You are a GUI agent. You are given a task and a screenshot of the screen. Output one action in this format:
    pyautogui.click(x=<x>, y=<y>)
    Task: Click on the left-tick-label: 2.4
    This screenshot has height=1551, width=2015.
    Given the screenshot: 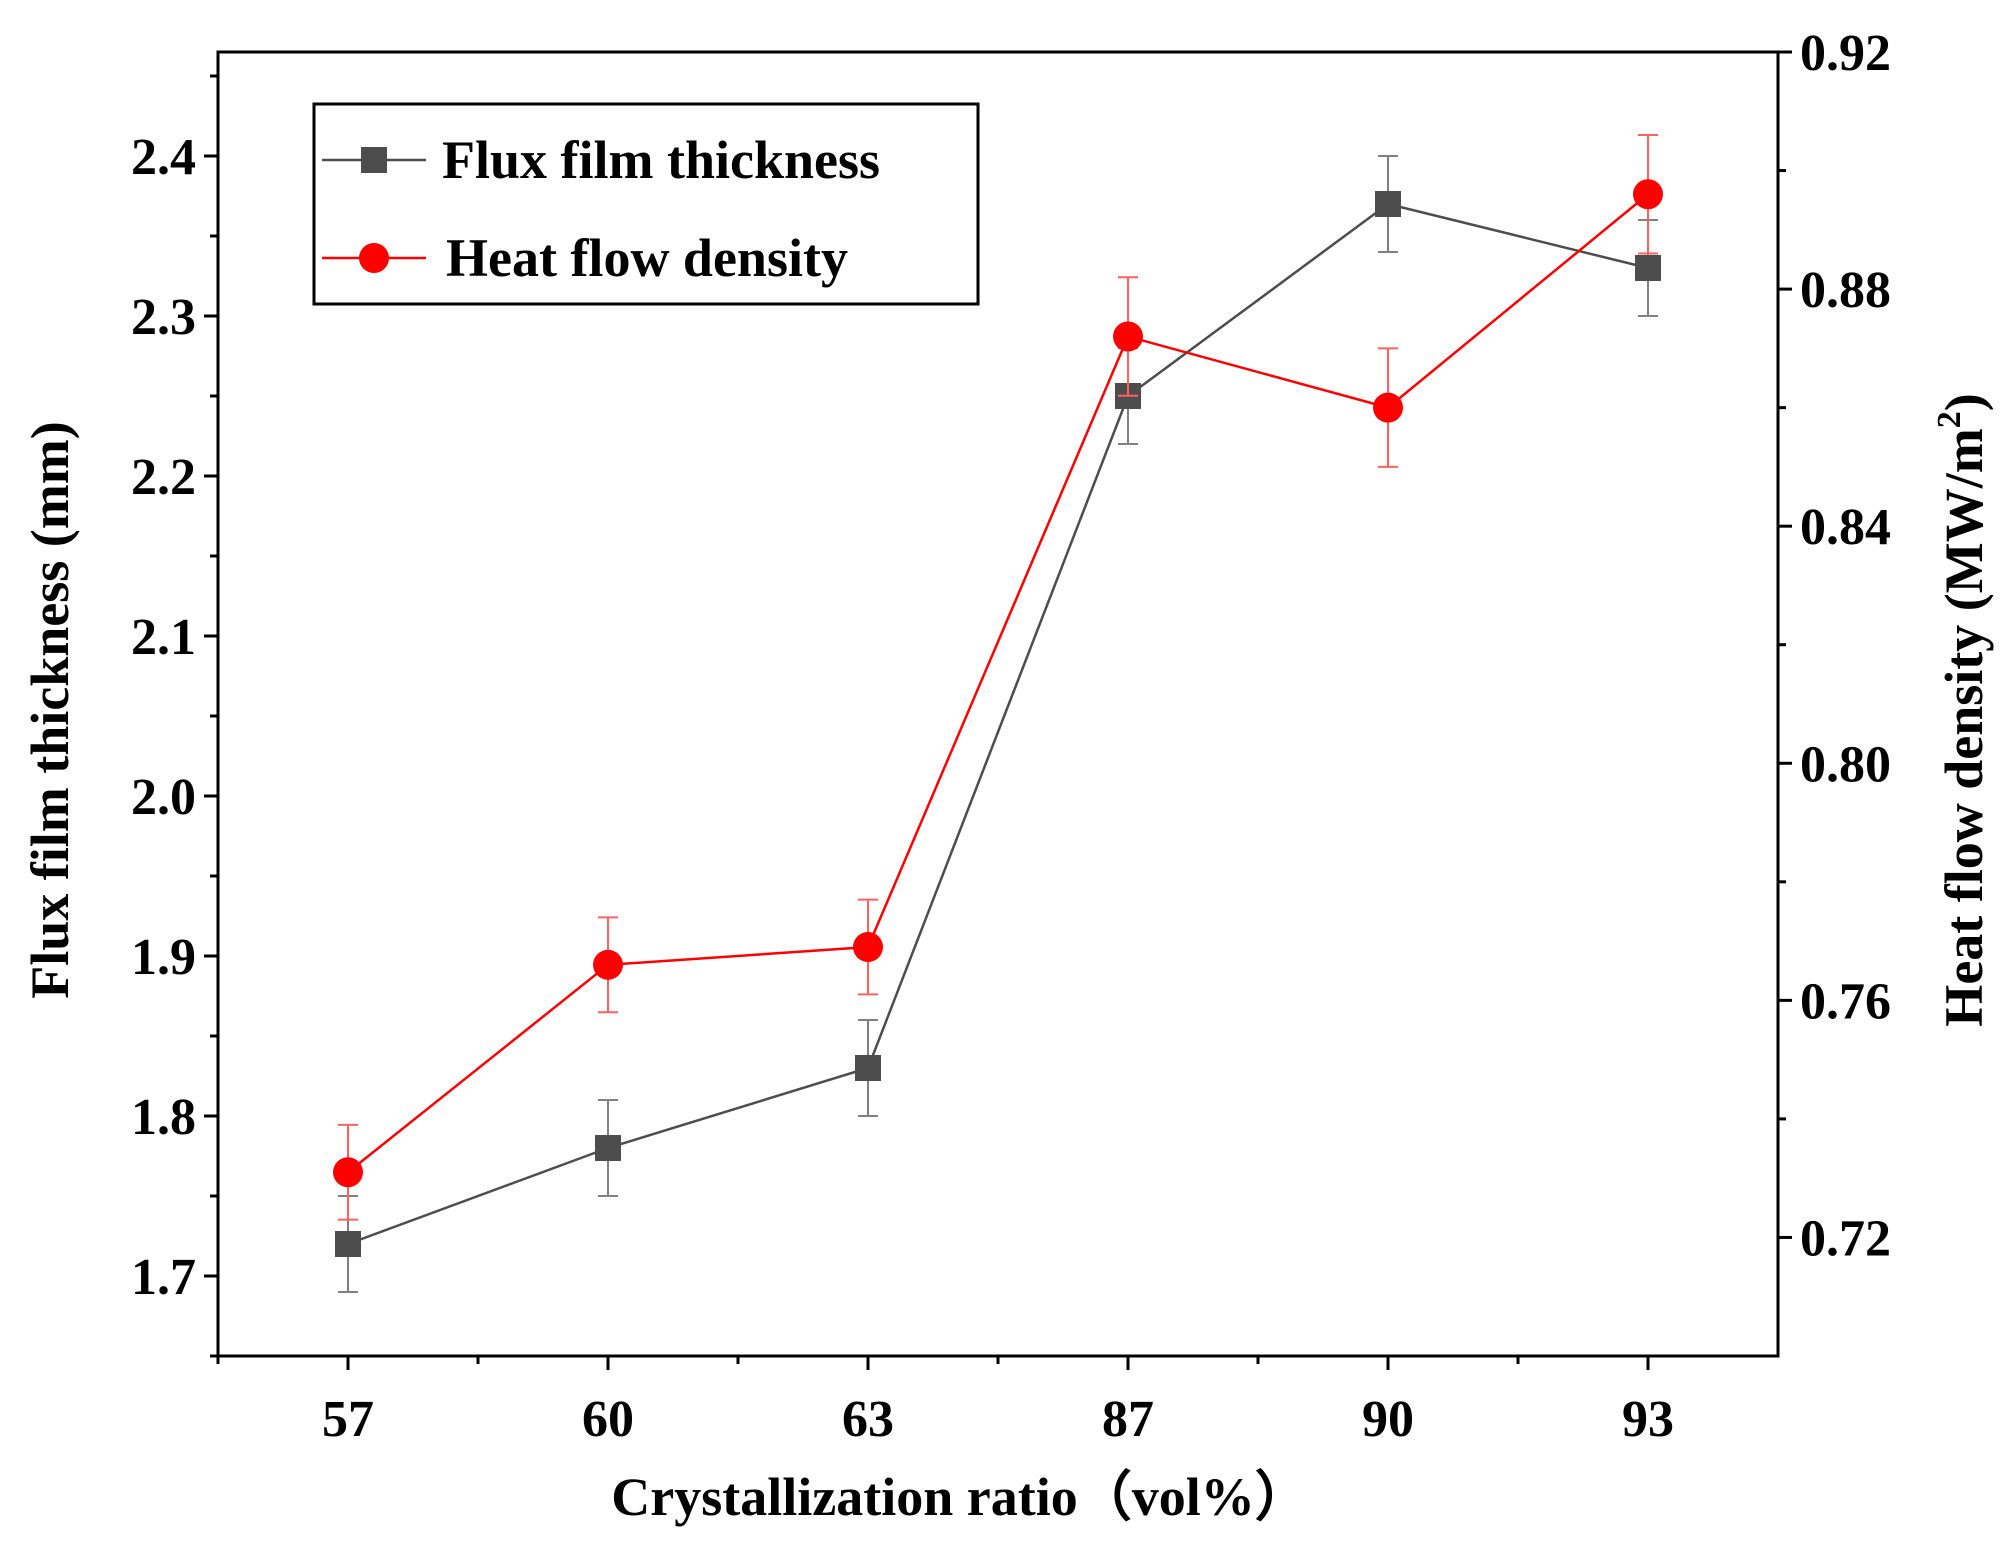 What is the action you would take?
    pyautogui.click(x=163, y=157)
    